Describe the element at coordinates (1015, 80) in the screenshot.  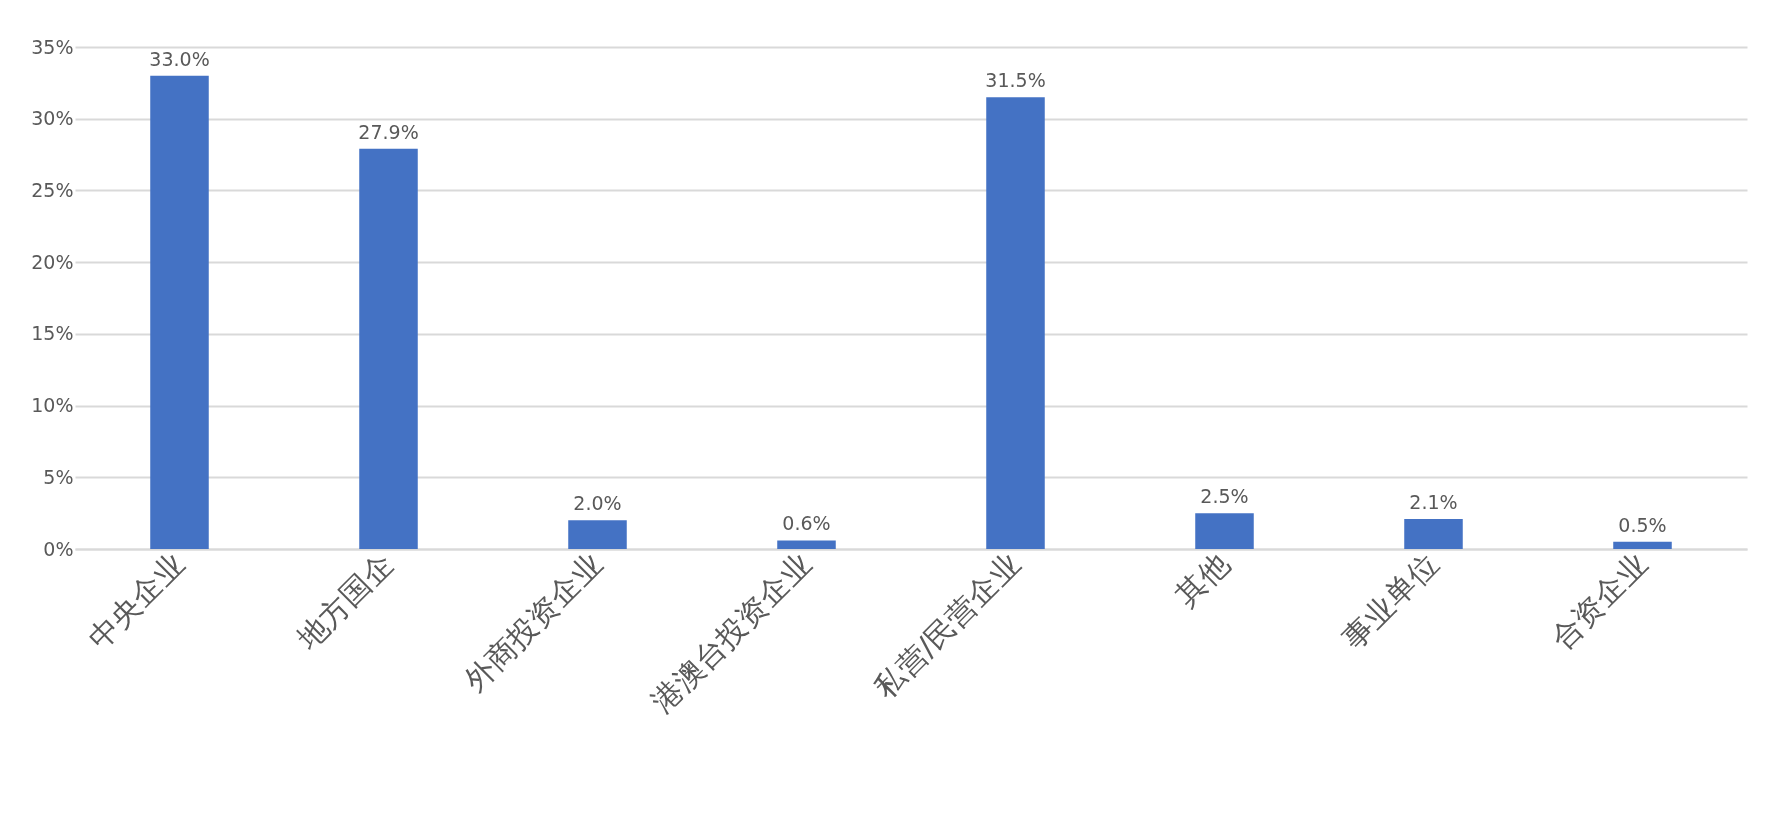
I see `data-label: 31.5%` at that location.